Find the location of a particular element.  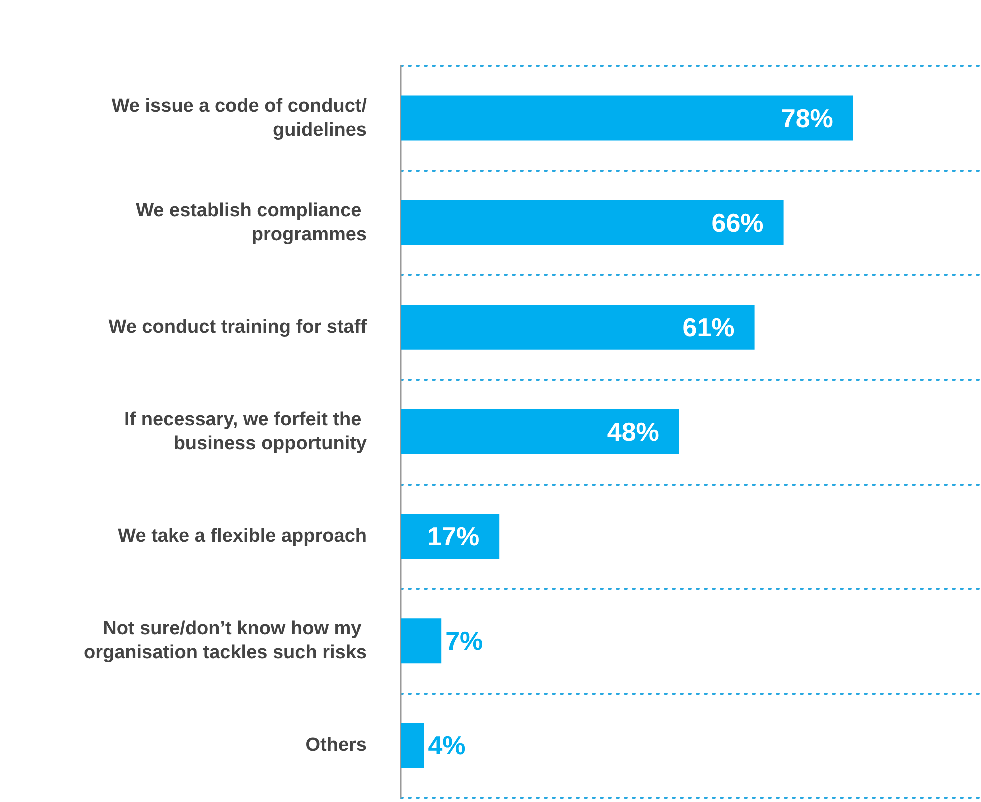

data-label: 78% is located at coordinates (807, 118).